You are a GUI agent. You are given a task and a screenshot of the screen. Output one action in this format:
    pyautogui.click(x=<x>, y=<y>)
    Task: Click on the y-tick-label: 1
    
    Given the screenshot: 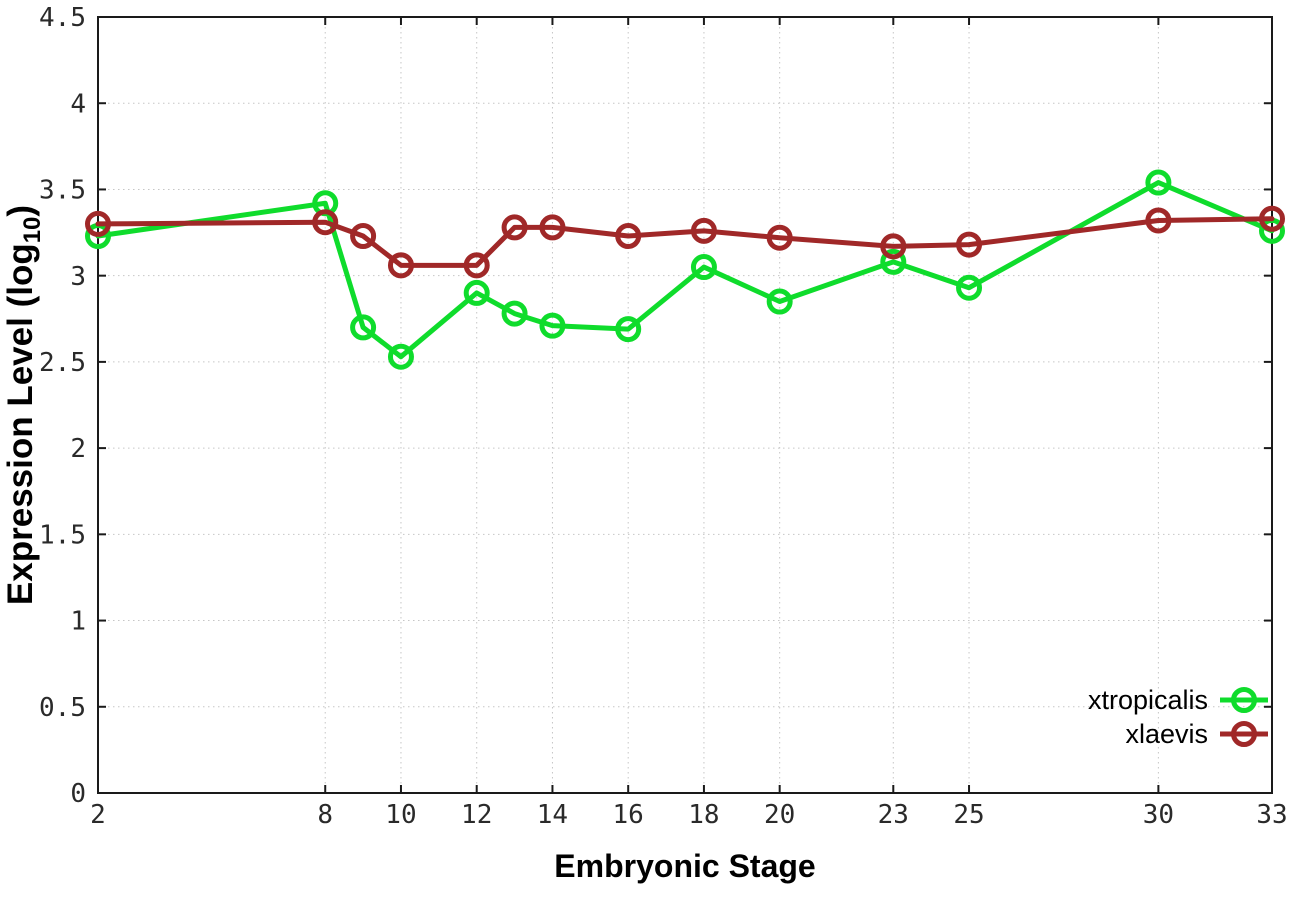 What is the action you would take?
    pyautogui.click(x=78, y=622)
    